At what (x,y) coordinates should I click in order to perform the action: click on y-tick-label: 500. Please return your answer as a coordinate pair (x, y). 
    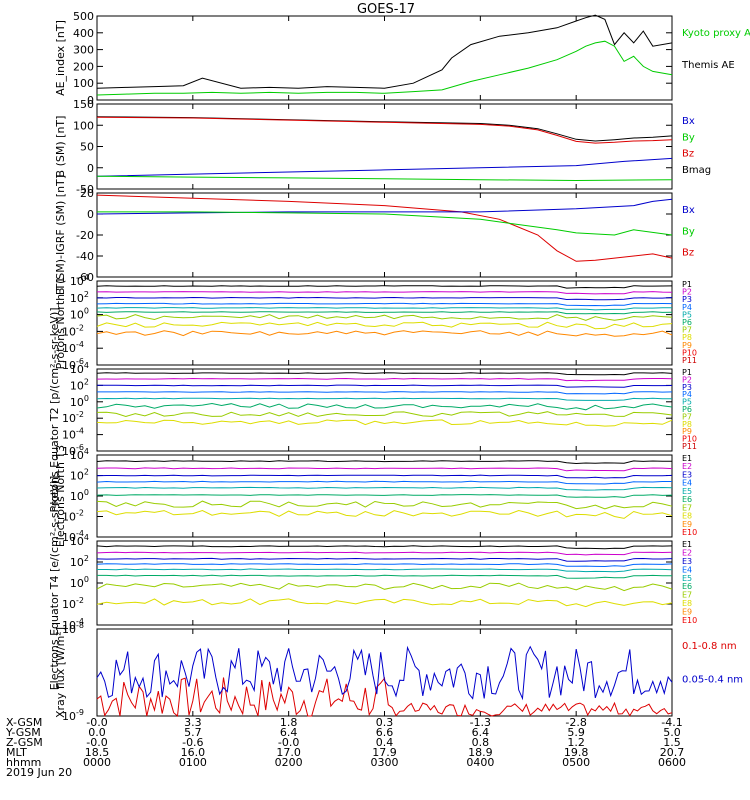
    Looking at the image, I should click on (83, 16).